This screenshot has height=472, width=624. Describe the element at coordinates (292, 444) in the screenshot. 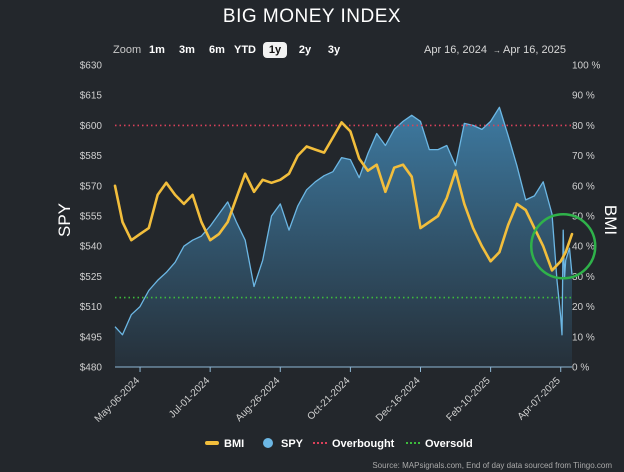

I see `legend-label: SPY` at that location.